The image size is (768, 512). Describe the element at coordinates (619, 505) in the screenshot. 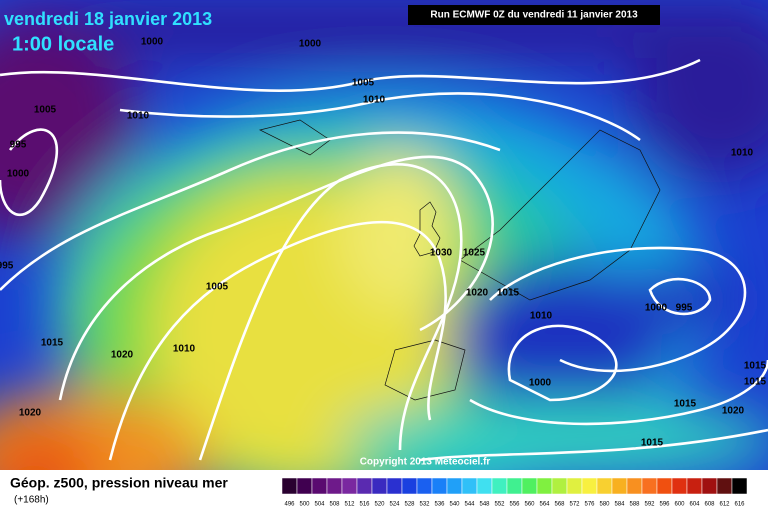

I see `scale-label: 584` at that location.